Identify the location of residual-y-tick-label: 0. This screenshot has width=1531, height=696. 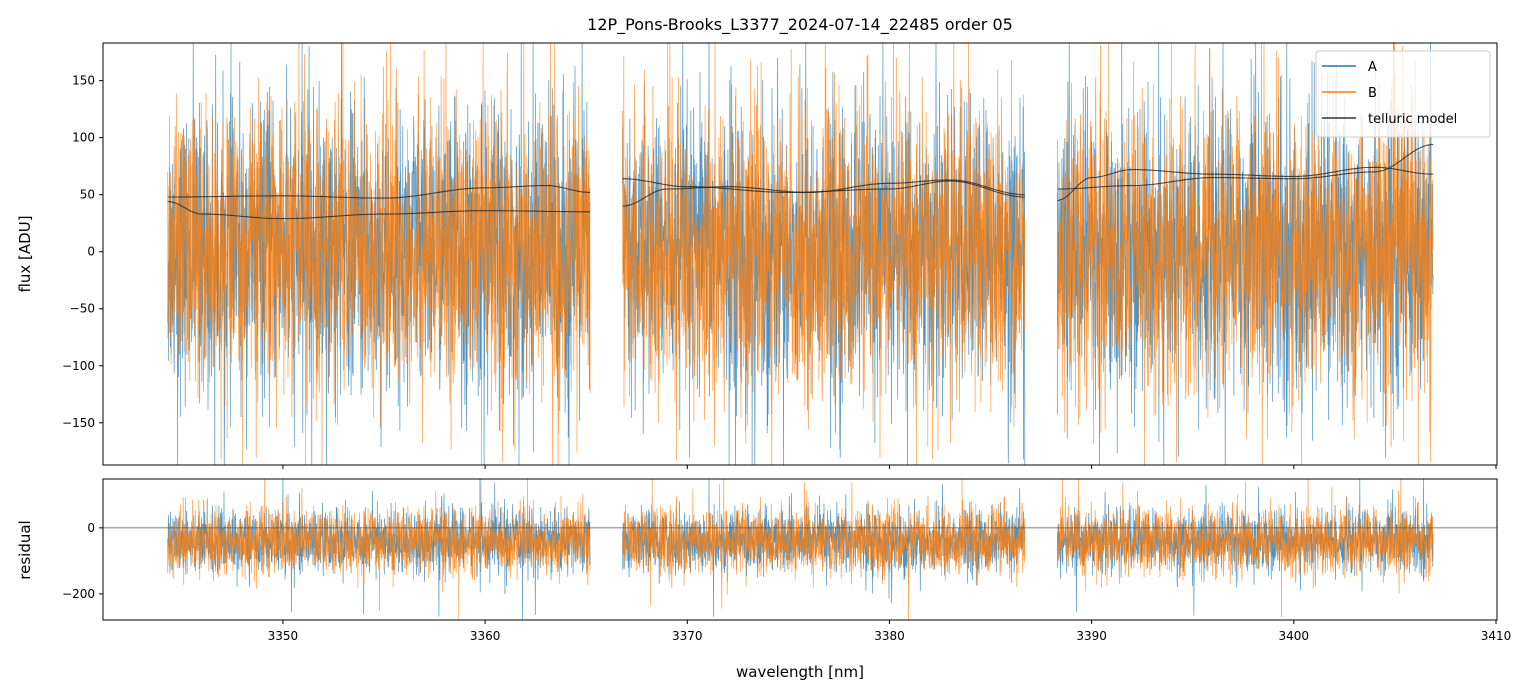
(91, 528).